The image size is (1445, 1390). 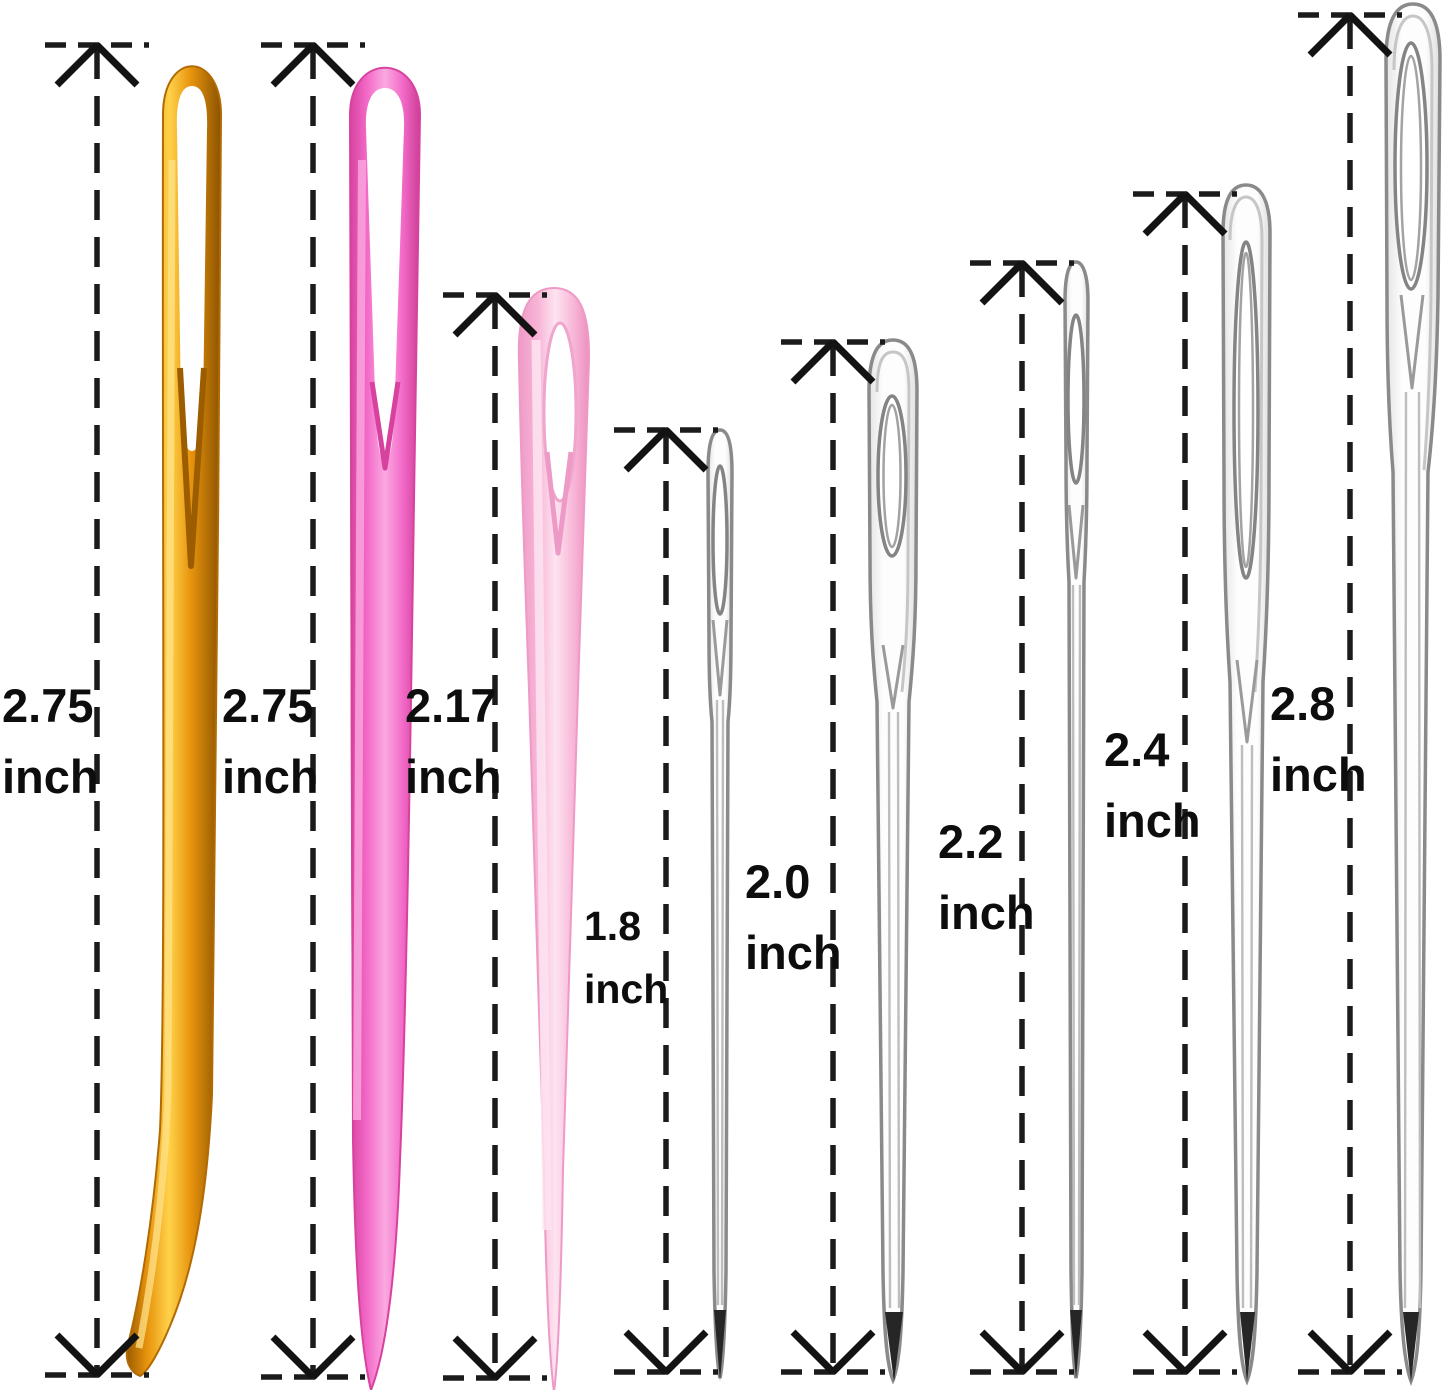 I want to click on pink-needle-body, so click(x=385, y=728).